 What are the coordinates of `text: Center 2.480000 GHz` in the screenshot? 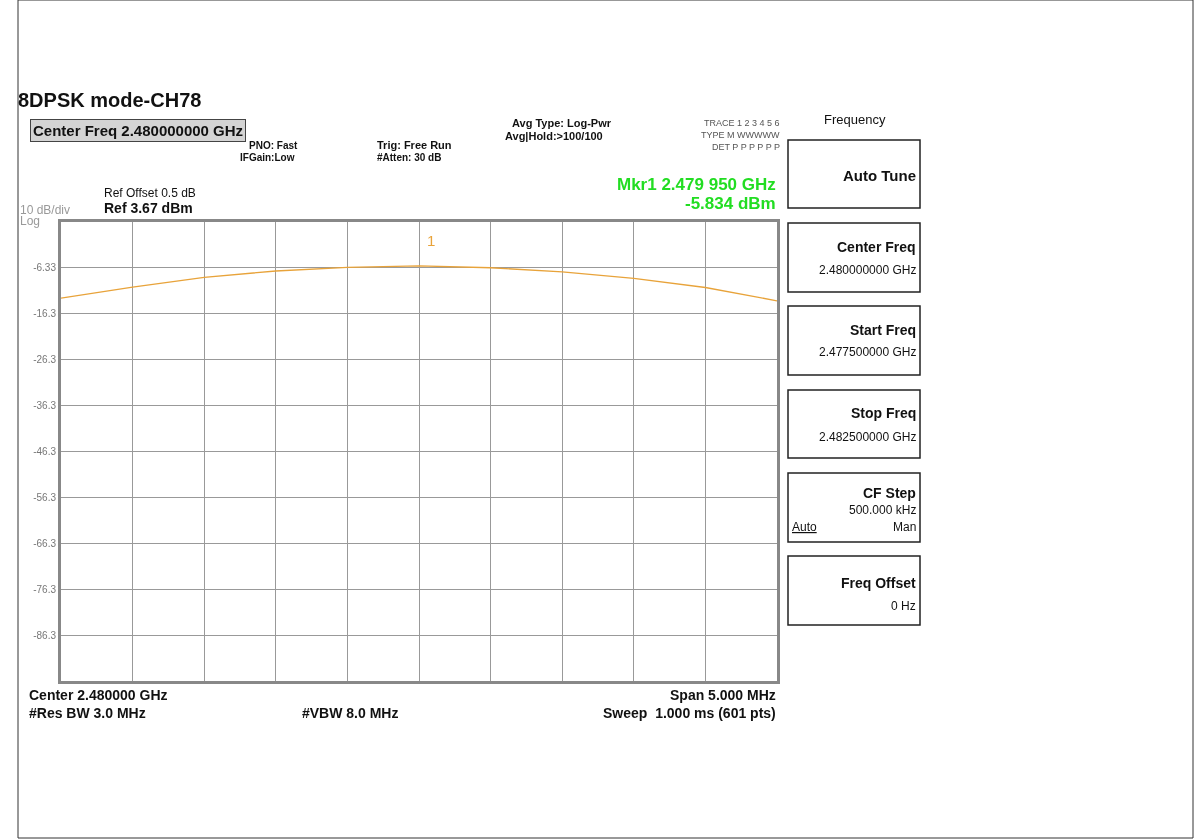 It's located at (98, 695).